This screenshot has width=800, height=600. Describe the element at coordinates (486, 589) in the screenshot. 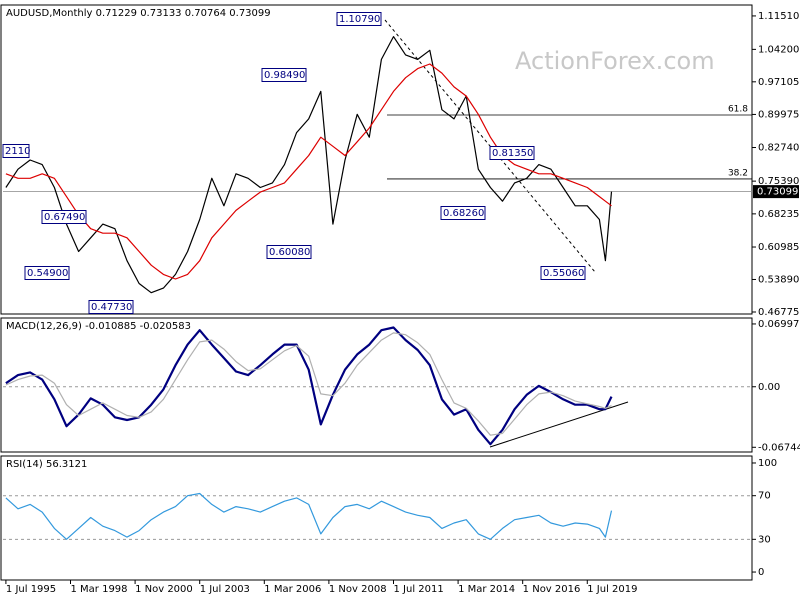

I see `x-tick-label: 1 Mar 2014` at that location.